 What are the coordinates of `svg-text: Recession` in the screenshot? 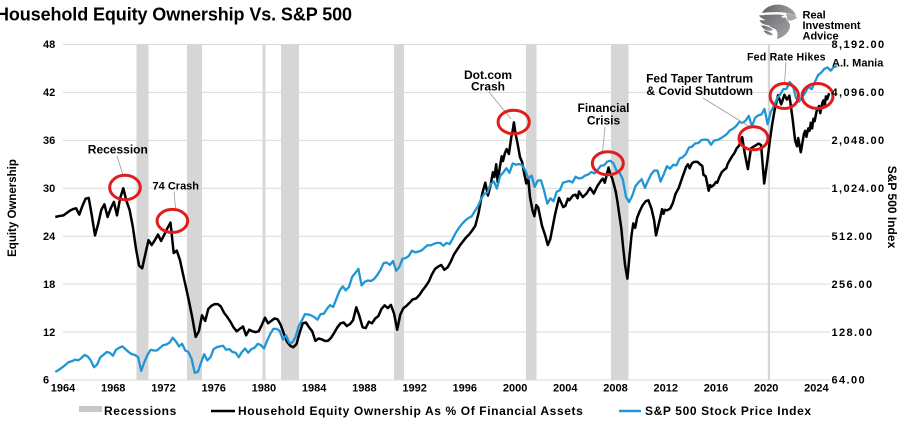 It's located at (118, 150).